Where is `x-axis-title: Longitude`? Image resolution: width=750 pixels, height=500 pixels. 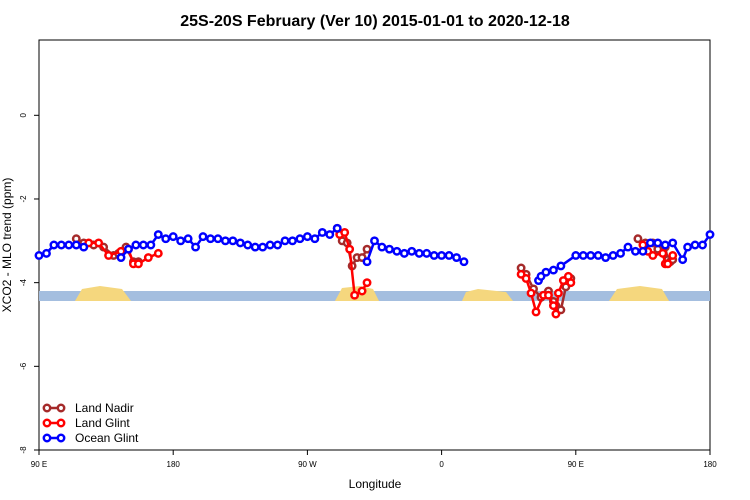
x-axis-title: Longitude is located at coordinates (375, 484).